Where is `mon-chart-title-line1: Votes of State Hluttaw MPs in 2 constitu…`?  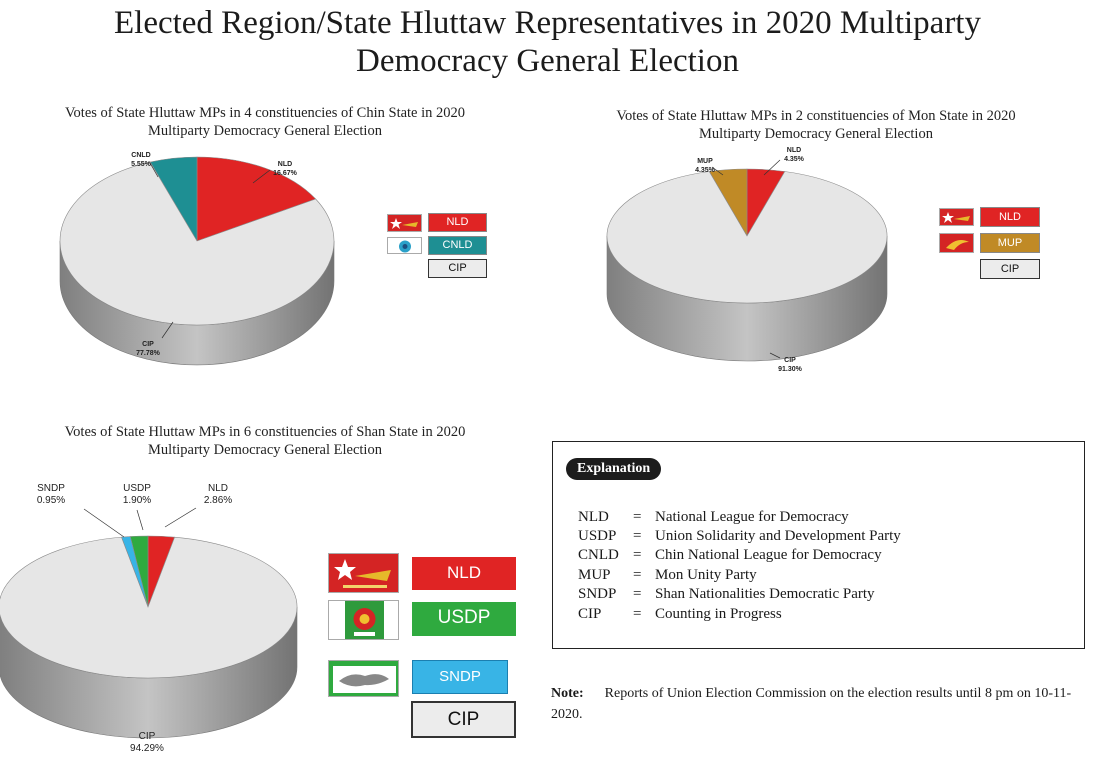
mon-chart-title-line1: Votes of State Hluttaw MPs in 2 constitu… is located at coordinates (816, 116).